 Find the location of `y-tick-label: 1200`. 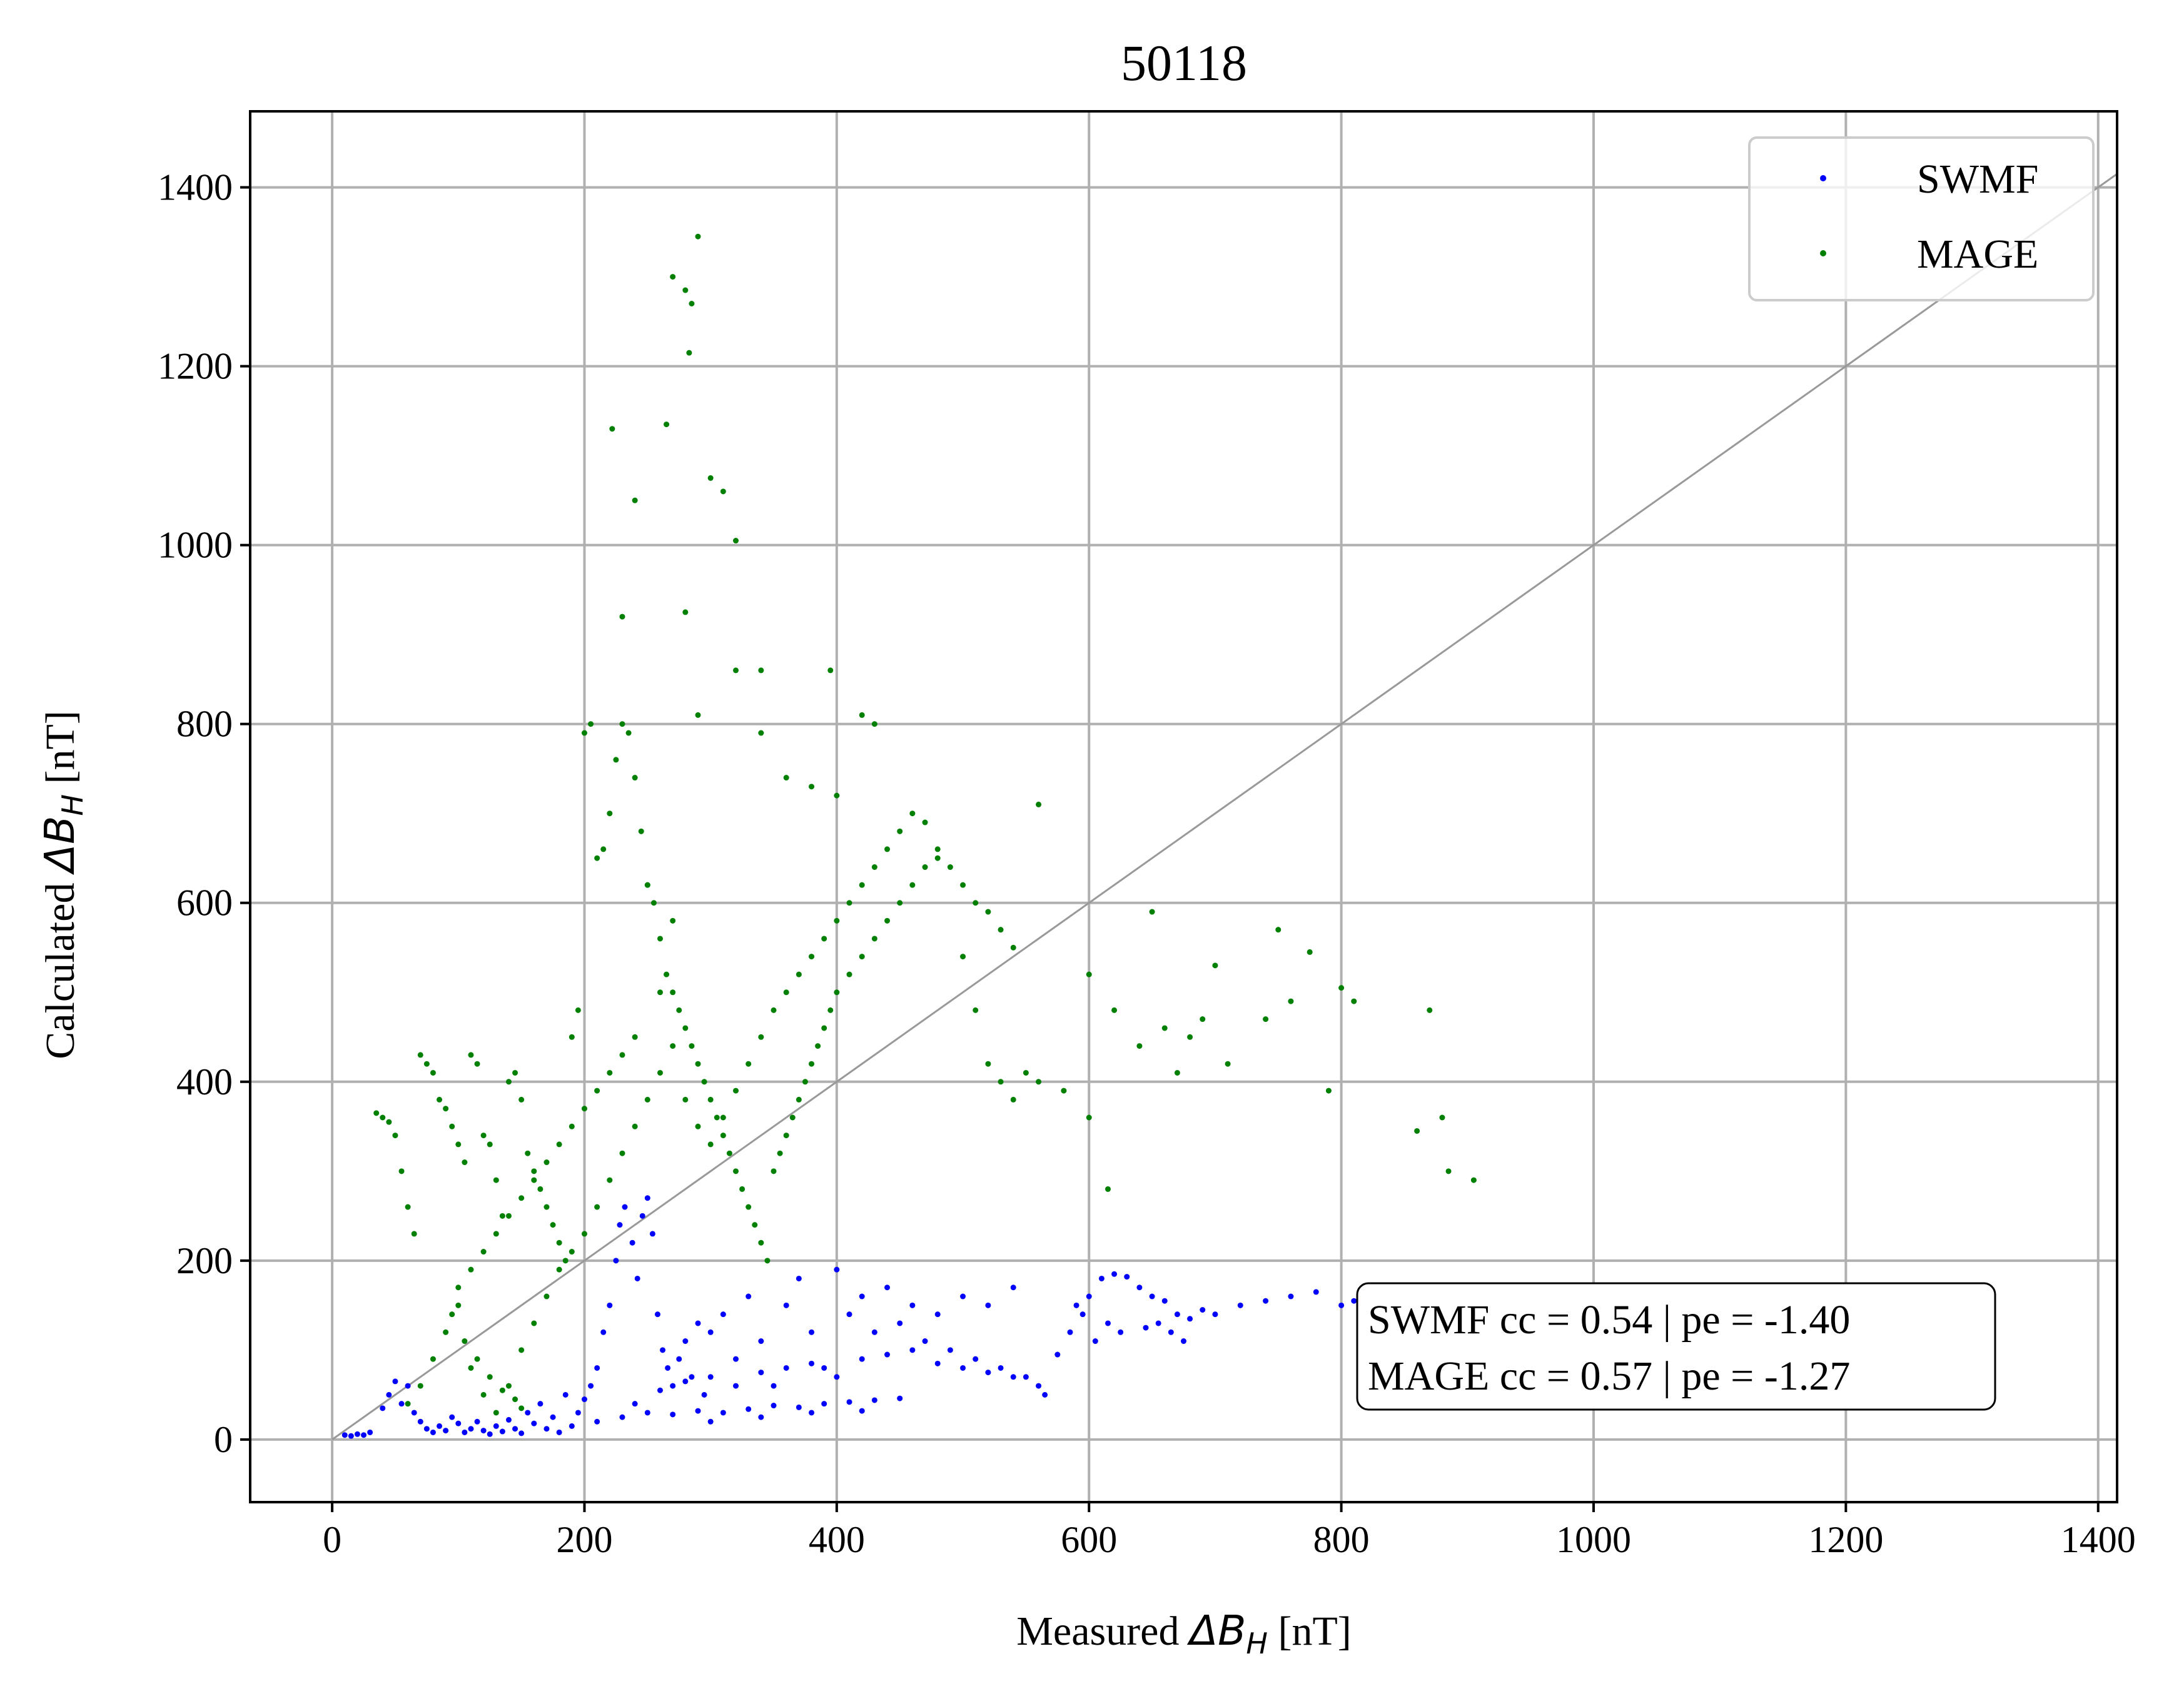

y-tick-label: 1200 is located at coordinates (195, 366).